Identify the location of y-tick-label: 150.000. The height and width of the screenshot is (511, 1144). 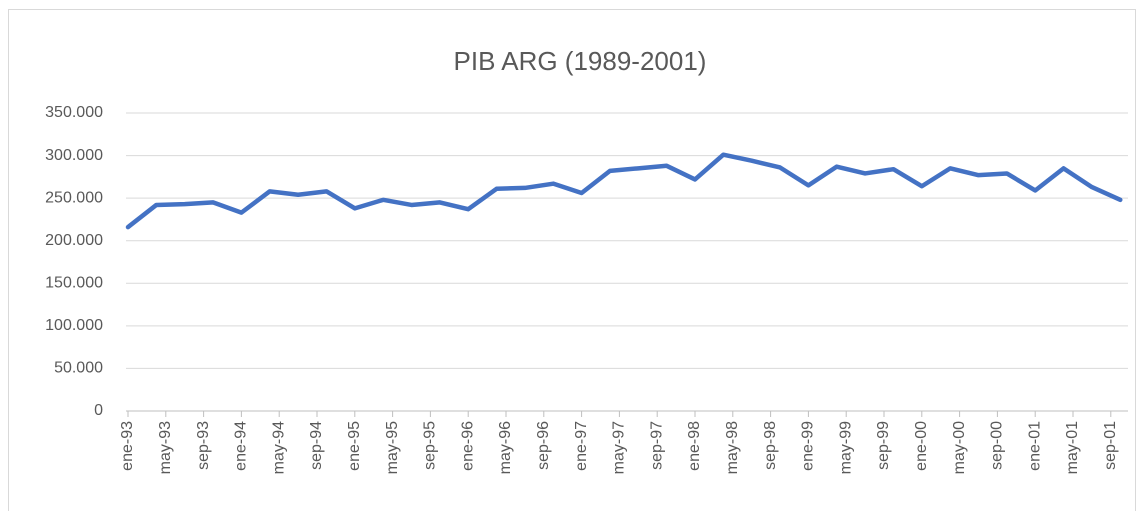
(74, 283).